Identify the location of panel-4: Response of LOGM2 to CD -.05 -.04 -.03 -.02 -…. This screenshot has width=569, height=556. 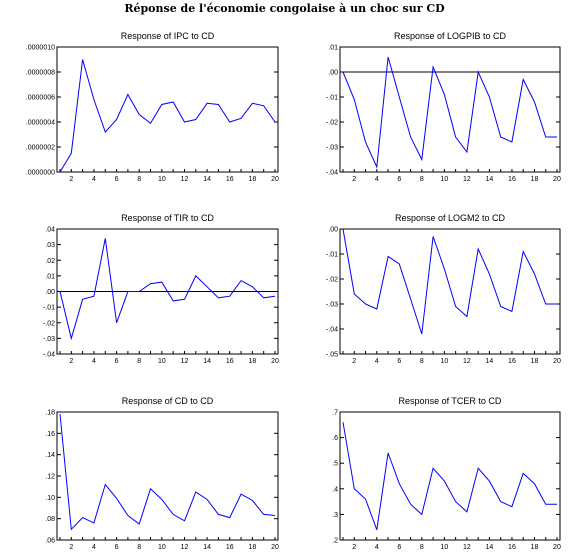
(443, 289).